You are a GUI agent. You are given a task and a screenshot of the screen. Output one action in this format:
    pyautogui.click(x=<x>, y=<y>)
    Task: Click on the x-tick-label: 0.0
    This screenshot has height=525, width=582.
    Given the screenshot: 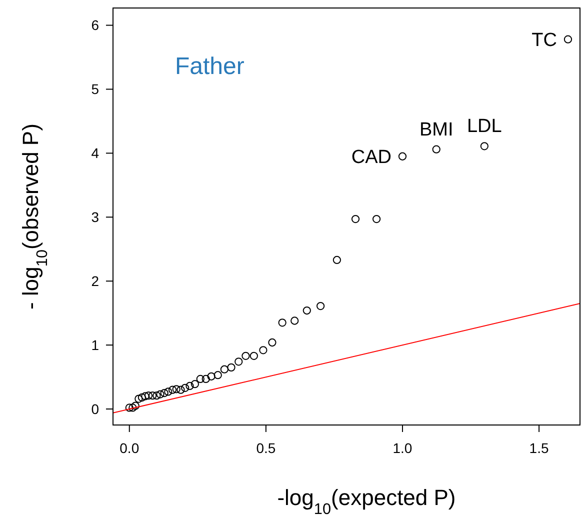 What is the action you would take?
    pyautogui.click(x=130, y=448)
    